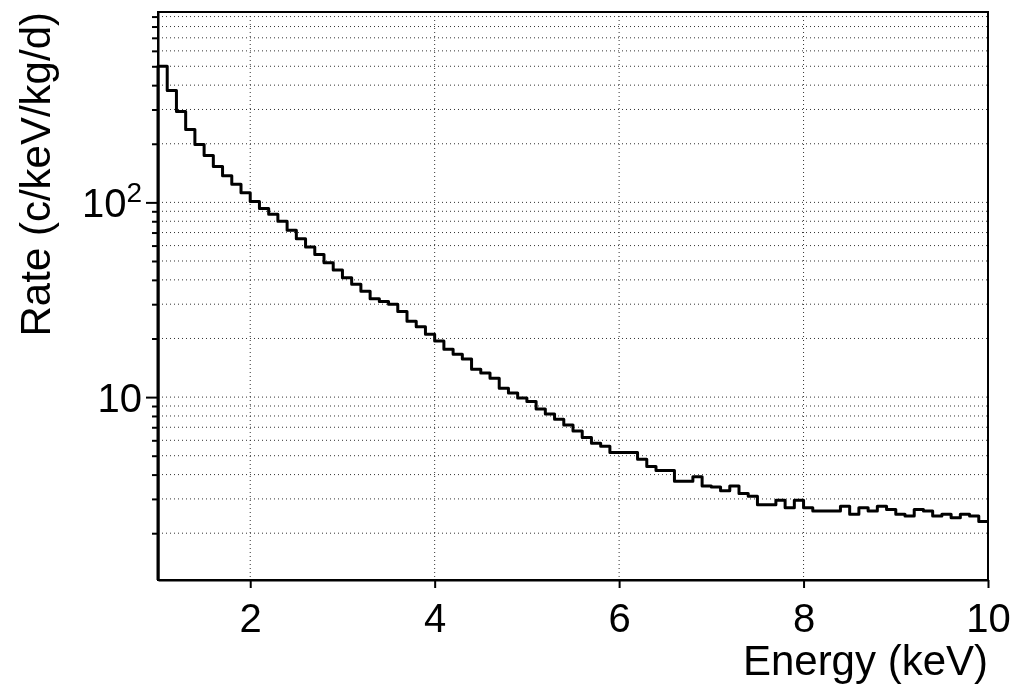  I want to click on x-tick-label: 6, so click(619, 618).